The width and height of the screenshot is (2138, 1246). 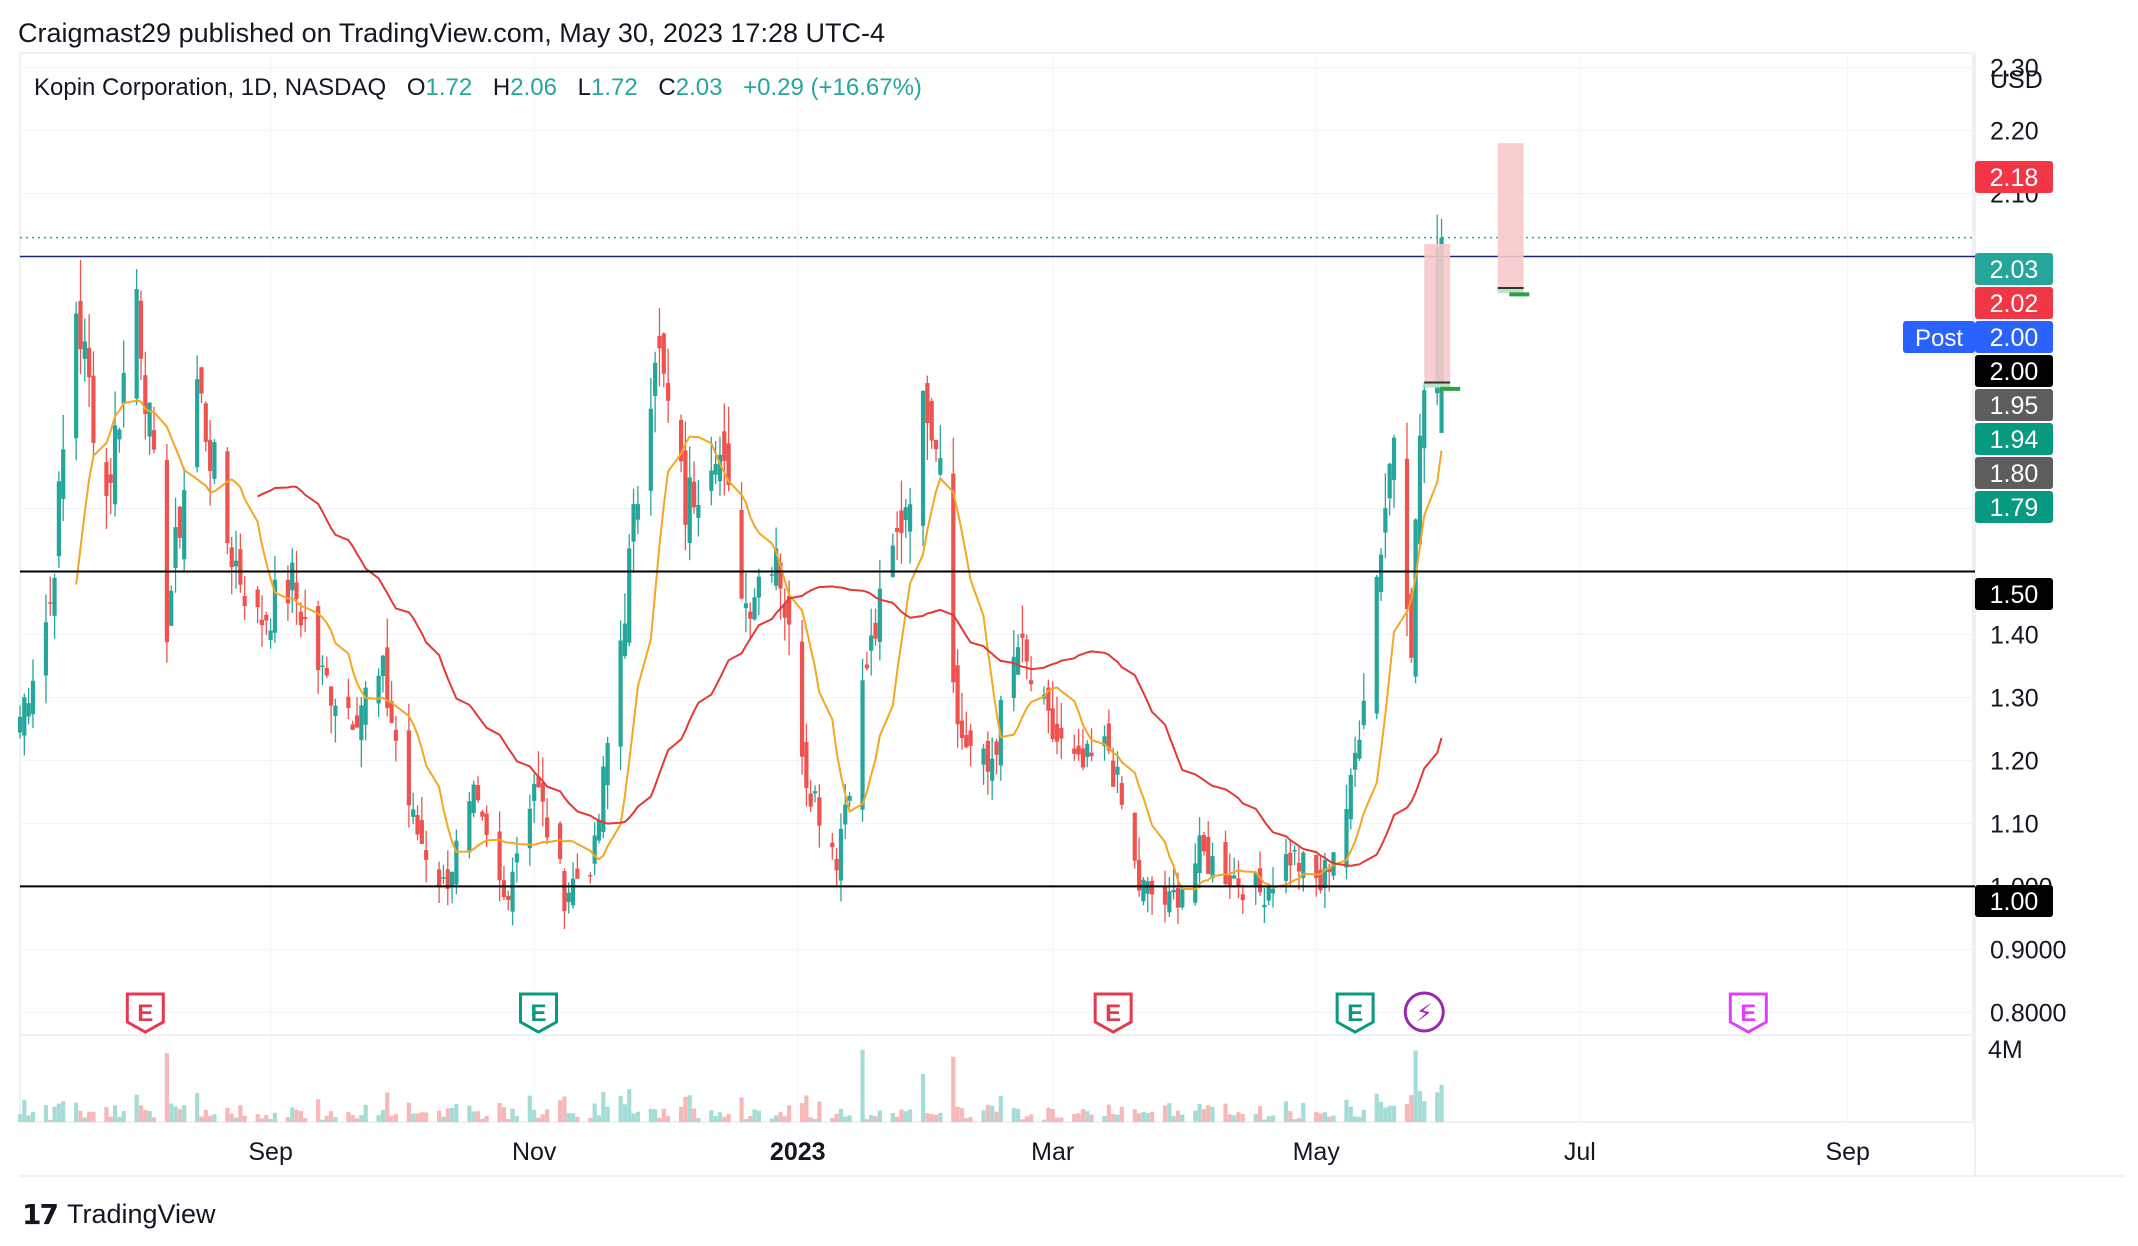 What do you see at coordinates (2014, 474) in the screenshot?
I see `price-label-text: 1.80` at bounding box center [2014, 474].